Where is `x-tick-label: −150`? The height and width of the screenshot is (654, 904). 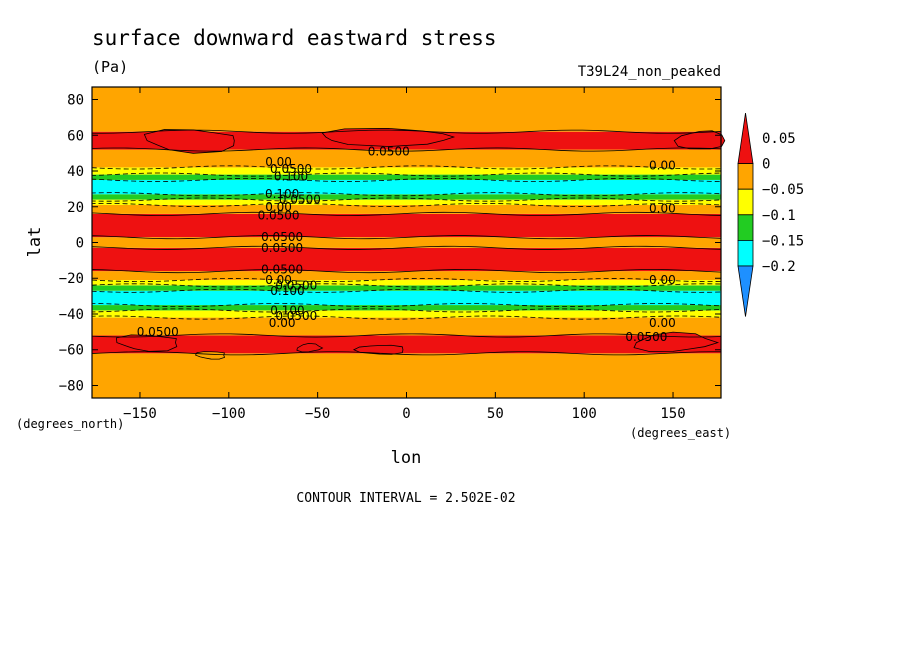
x-tick-label: −150 is located at coordinates (140, 414).